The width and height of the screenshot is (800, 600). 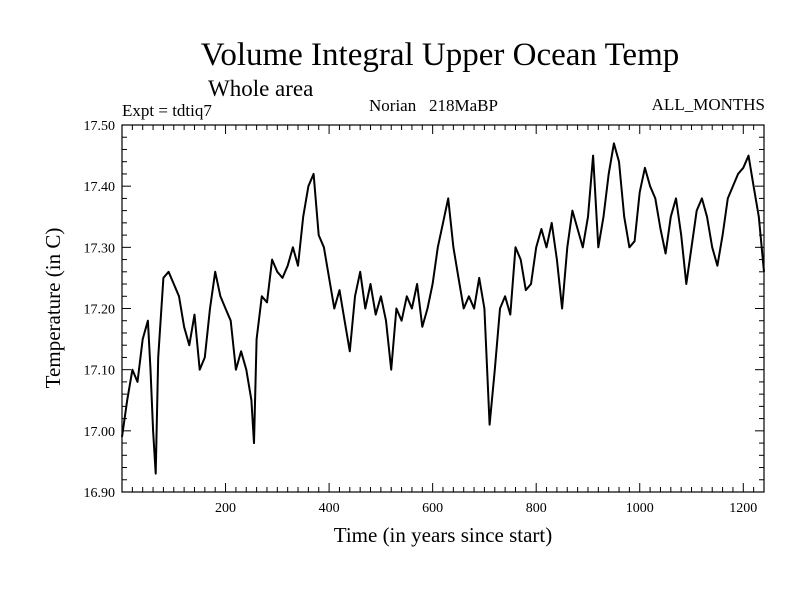 I want to click on x-tick-label: 1000, so click(x=640, y=508).